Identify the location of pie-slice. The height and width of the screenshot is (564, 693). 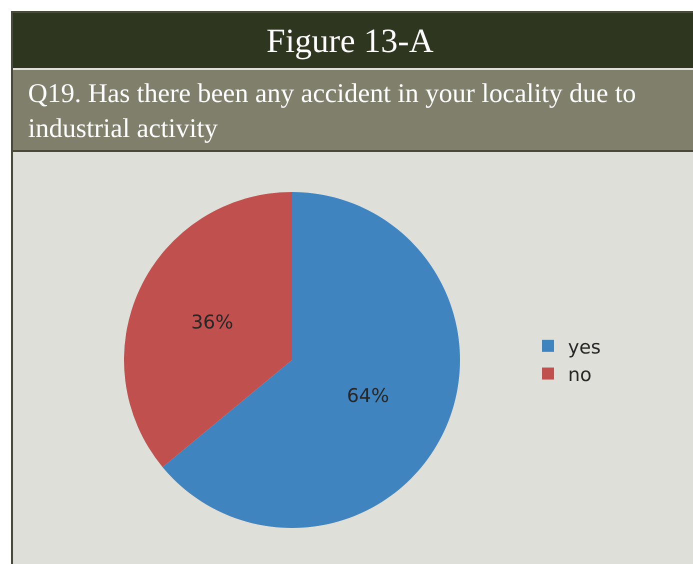
(208, 330).